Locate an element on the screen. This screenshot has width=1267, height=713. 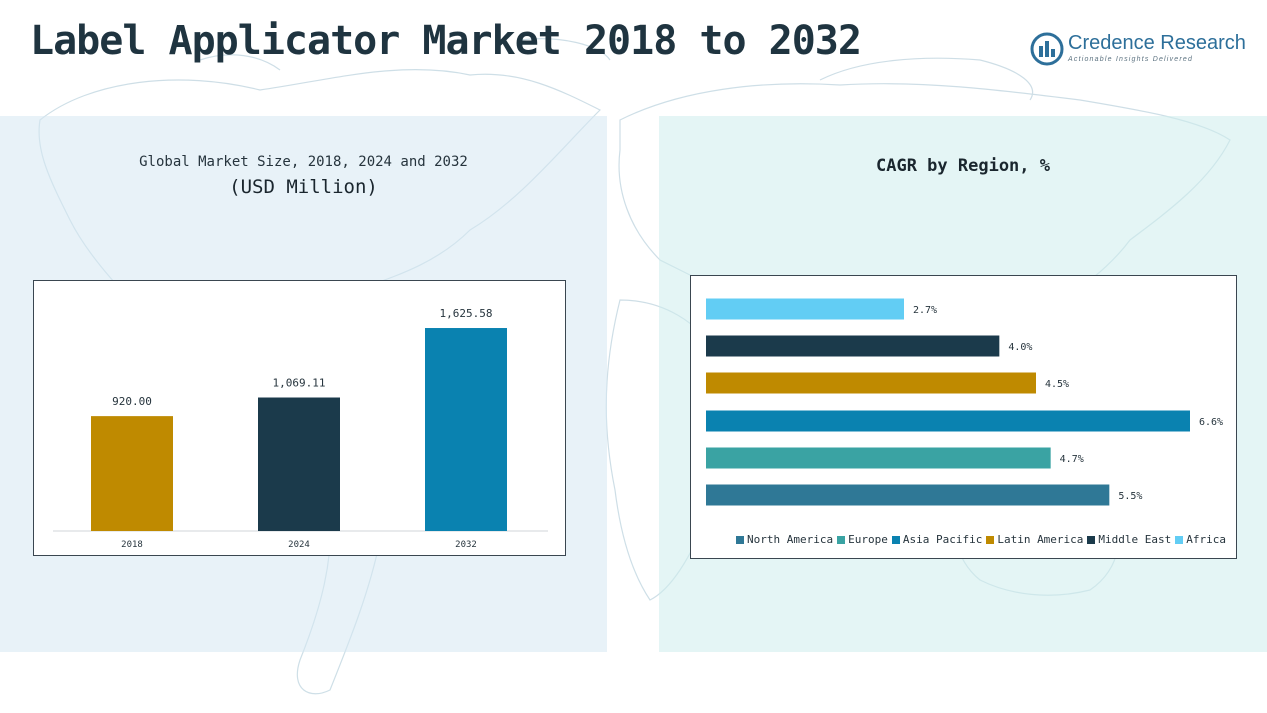
hbar-value-label: 2.7% is located at coordinates (925, 310).